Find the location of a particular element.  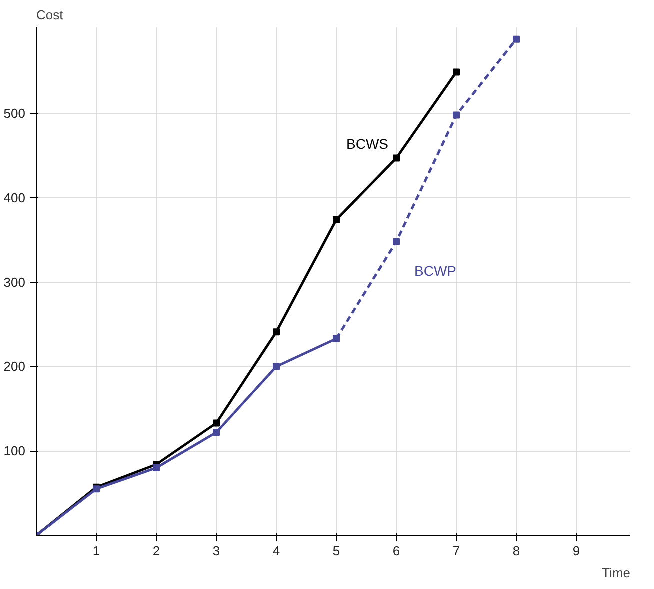

text: BCWP is located at coordinates (435, 270).